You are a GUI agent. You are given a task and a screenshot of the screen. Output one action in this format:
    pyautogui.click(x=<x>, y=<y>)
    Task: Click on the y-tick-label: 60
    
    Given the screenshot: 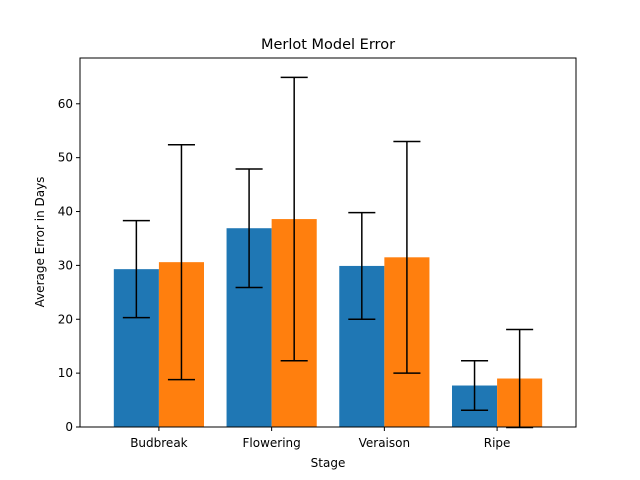 What is the action you would take?
    pyautogui.click(x=65, y=104)
    